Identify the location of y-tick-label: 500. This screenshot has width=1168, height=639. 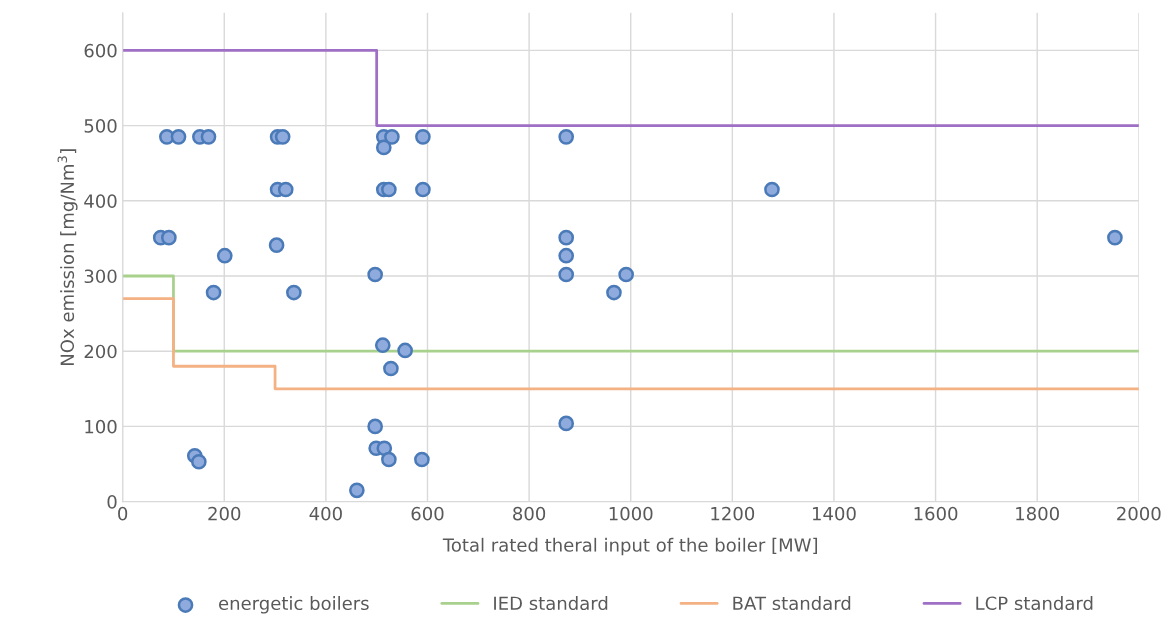
(100, 126).